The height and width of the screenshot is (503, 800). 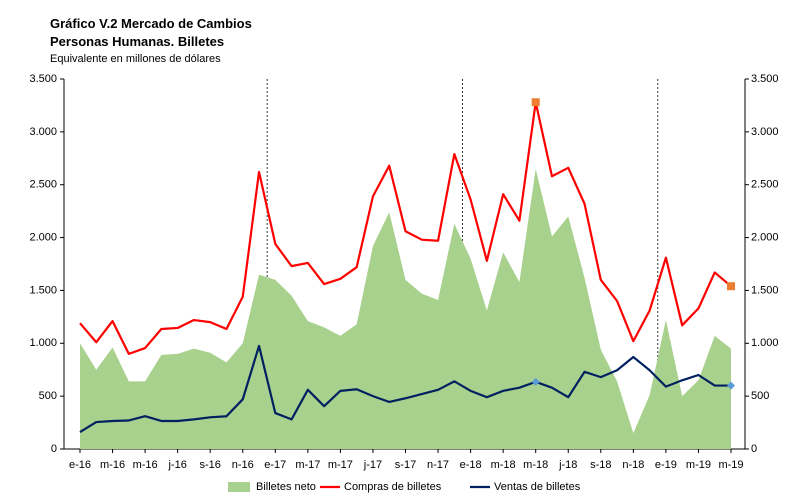 I want to click on y2-tick-label: 1.000, so click(x=765, y=343).